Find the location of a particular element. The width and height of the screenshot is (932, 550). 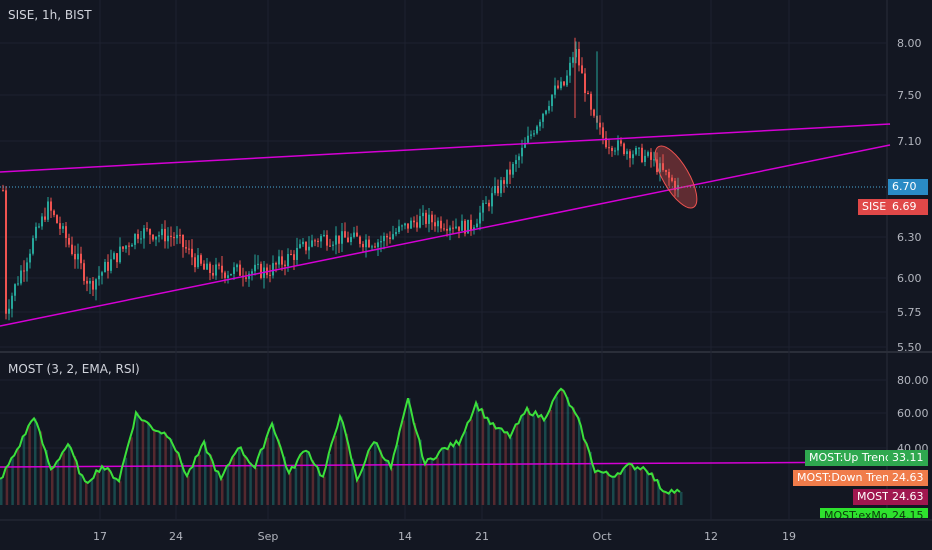

osc-tick-label: 60.00 is located at coordinates (913, 413).